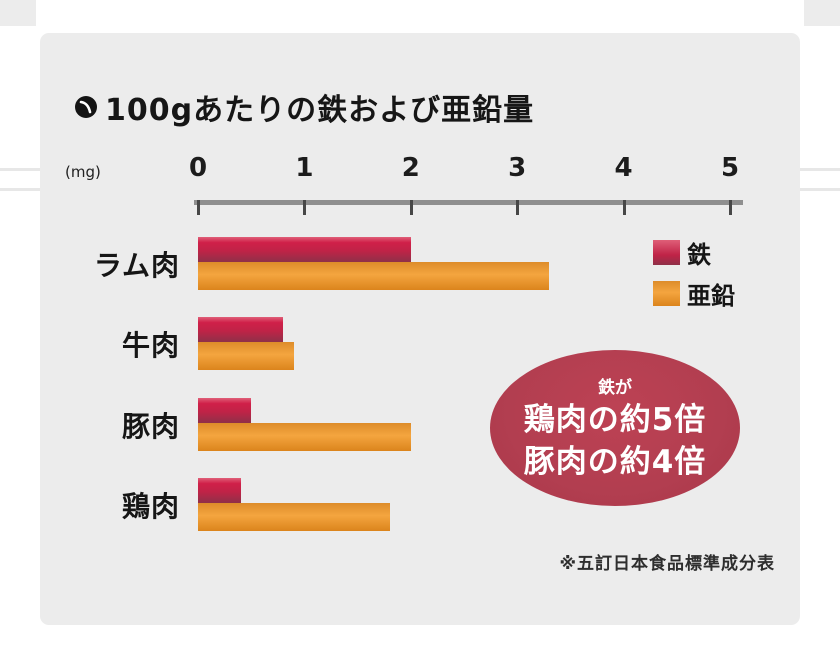 The height and width of the screenshot is (667, 840). Describe the element at coordinates (83, 172) in the screenshot. I see `axis-unit-label: (mg)` at that location.